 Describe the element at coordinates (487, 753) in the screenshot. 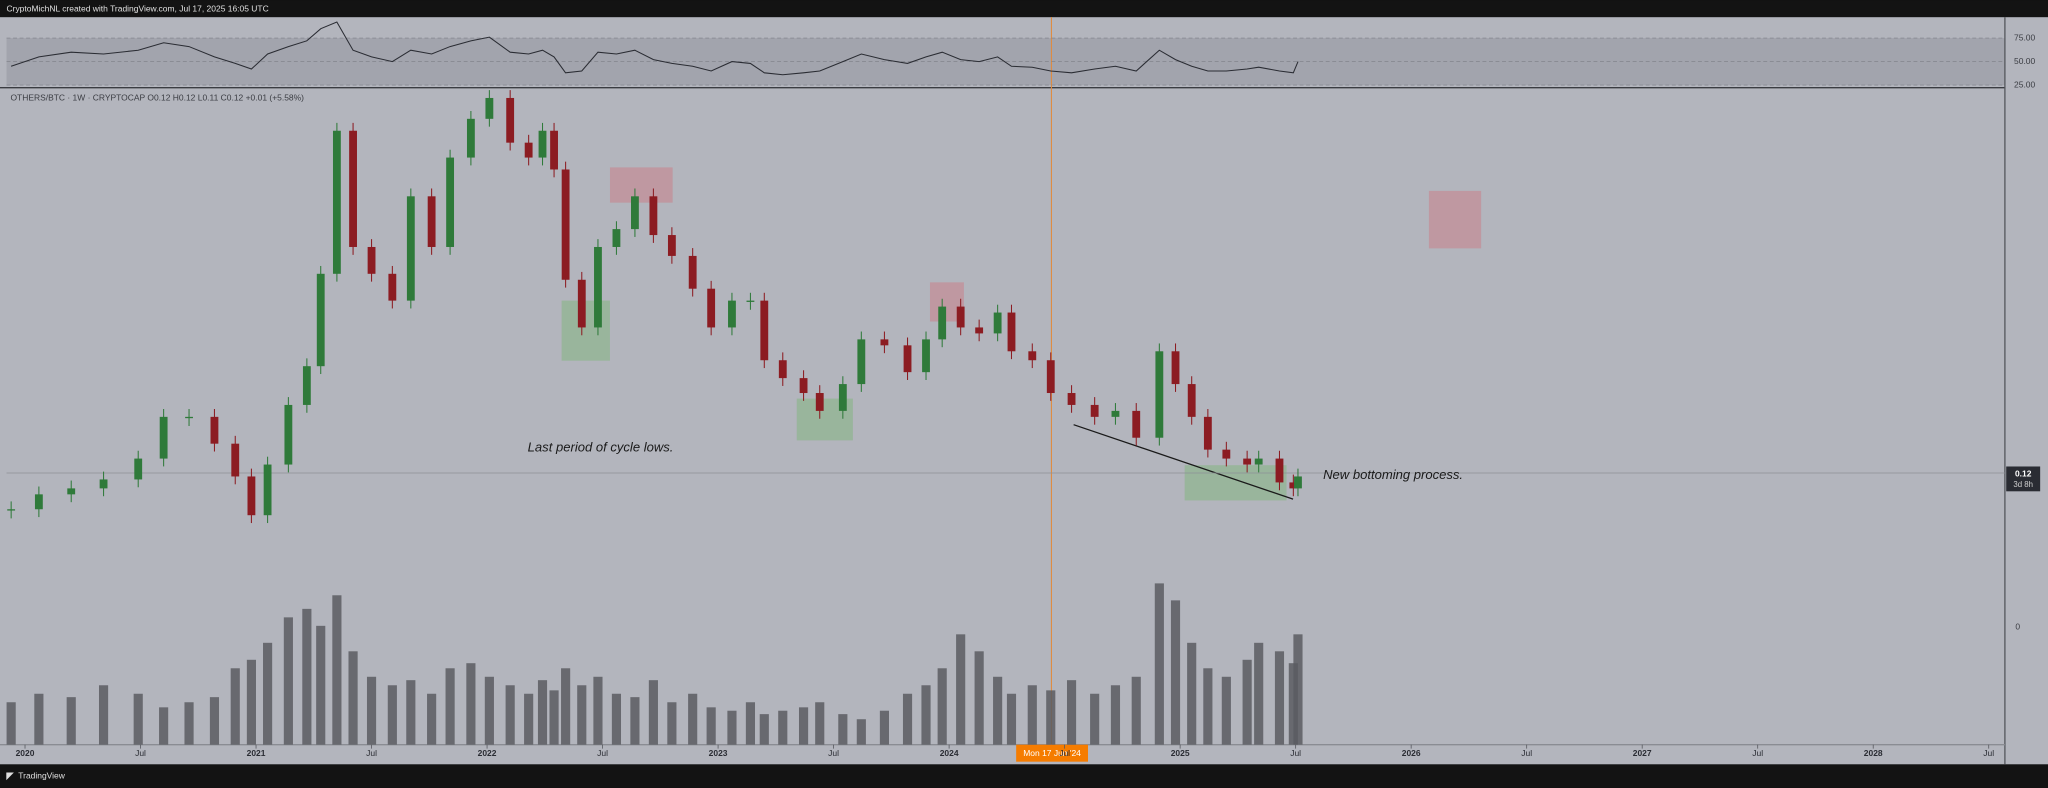

I see `x-tick-label: 2022` at that location.